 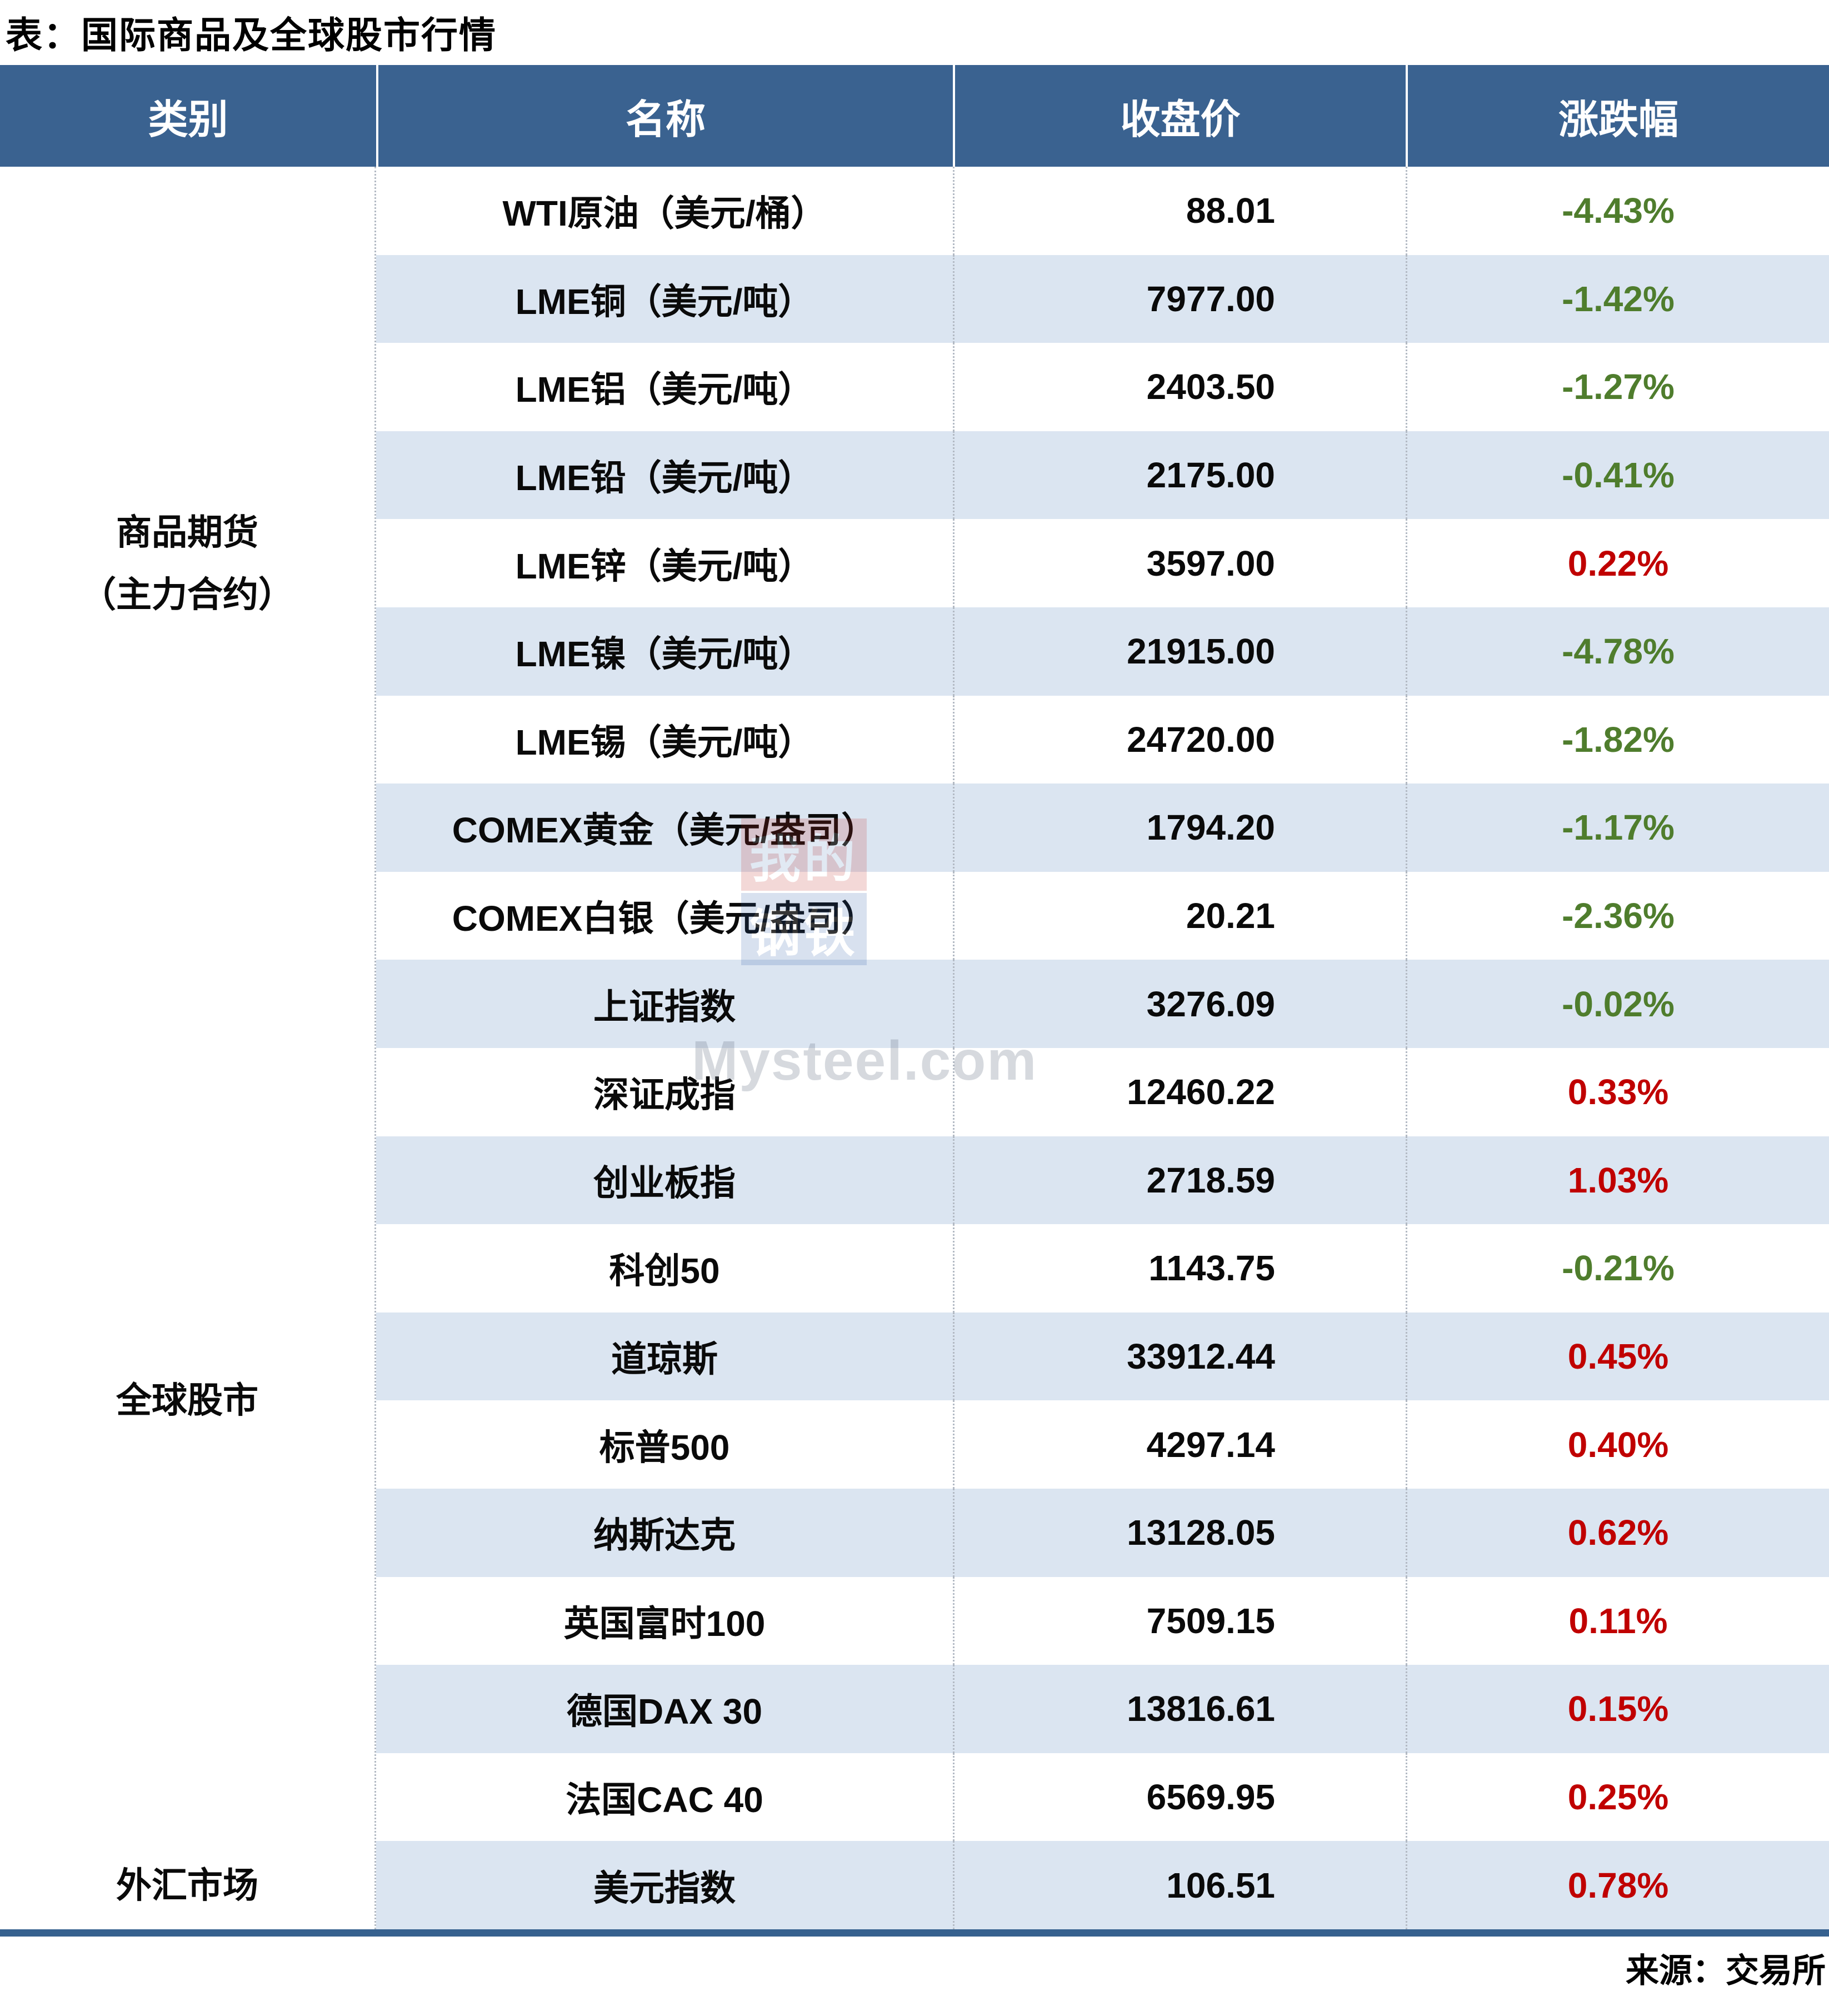 I want to click on table-row: 纳斯达克 13128.05 0.62%, so click(x=1102, y=1532).